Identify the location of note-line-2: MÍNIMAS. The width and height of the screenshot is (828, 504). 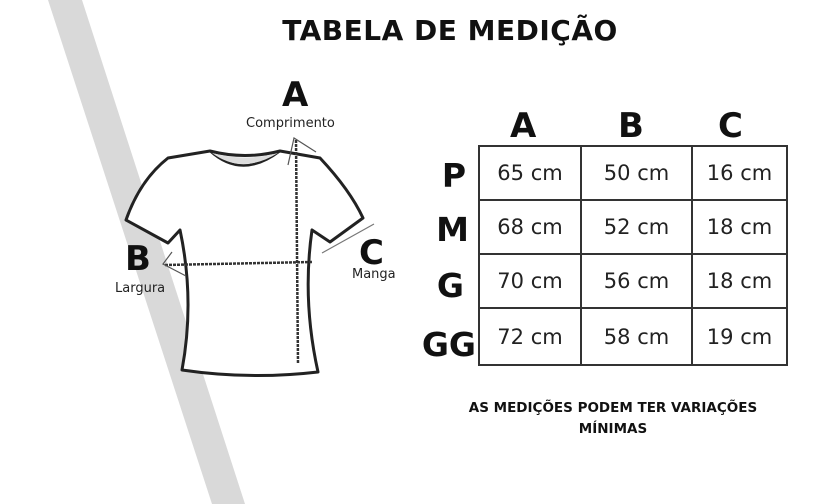
(613, 429).